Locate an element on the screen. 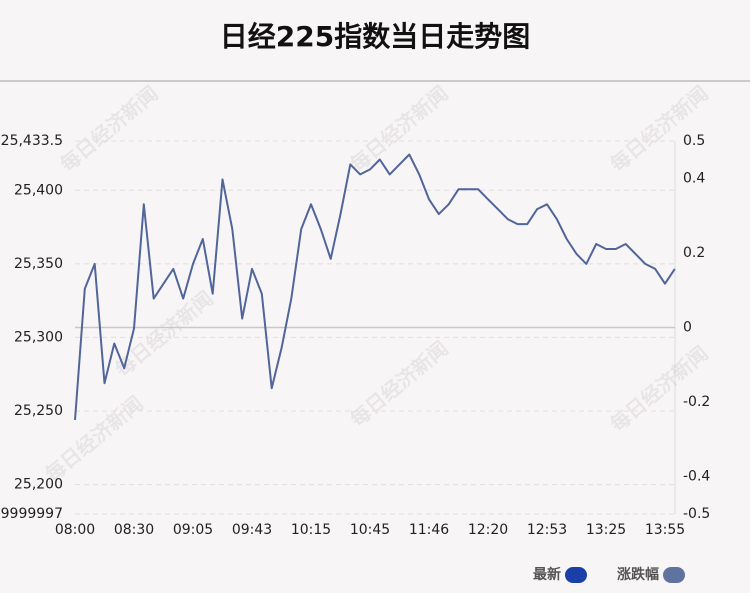  y-tick-label: 9999997 is located at coordinates (32, 514).